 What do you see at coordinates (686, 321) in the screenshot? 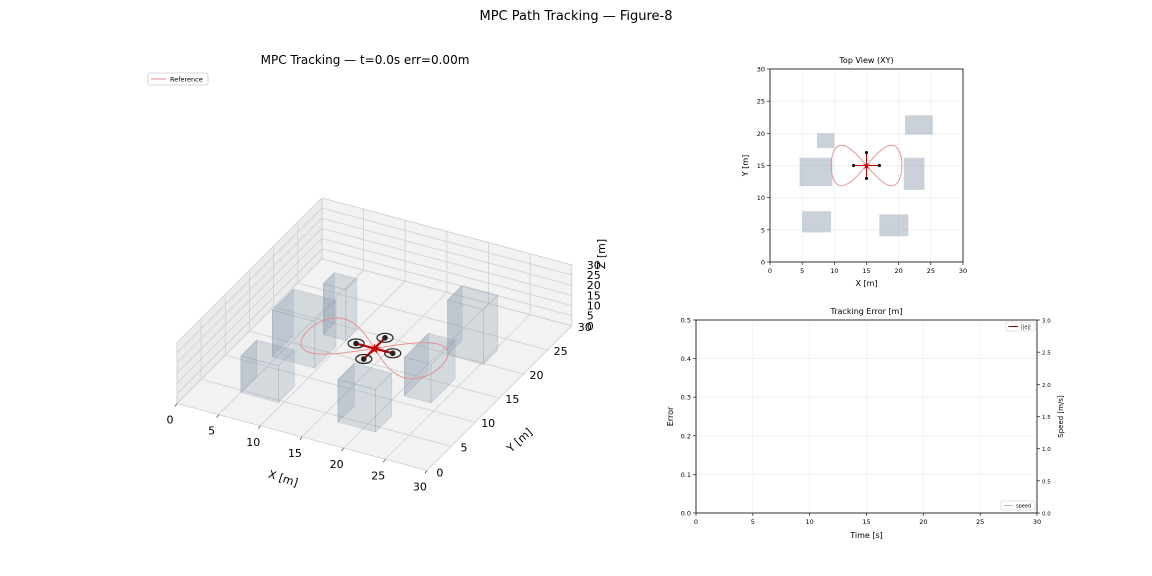
I see `y-tick-label: 0.5` at bounding box center [686, 321].